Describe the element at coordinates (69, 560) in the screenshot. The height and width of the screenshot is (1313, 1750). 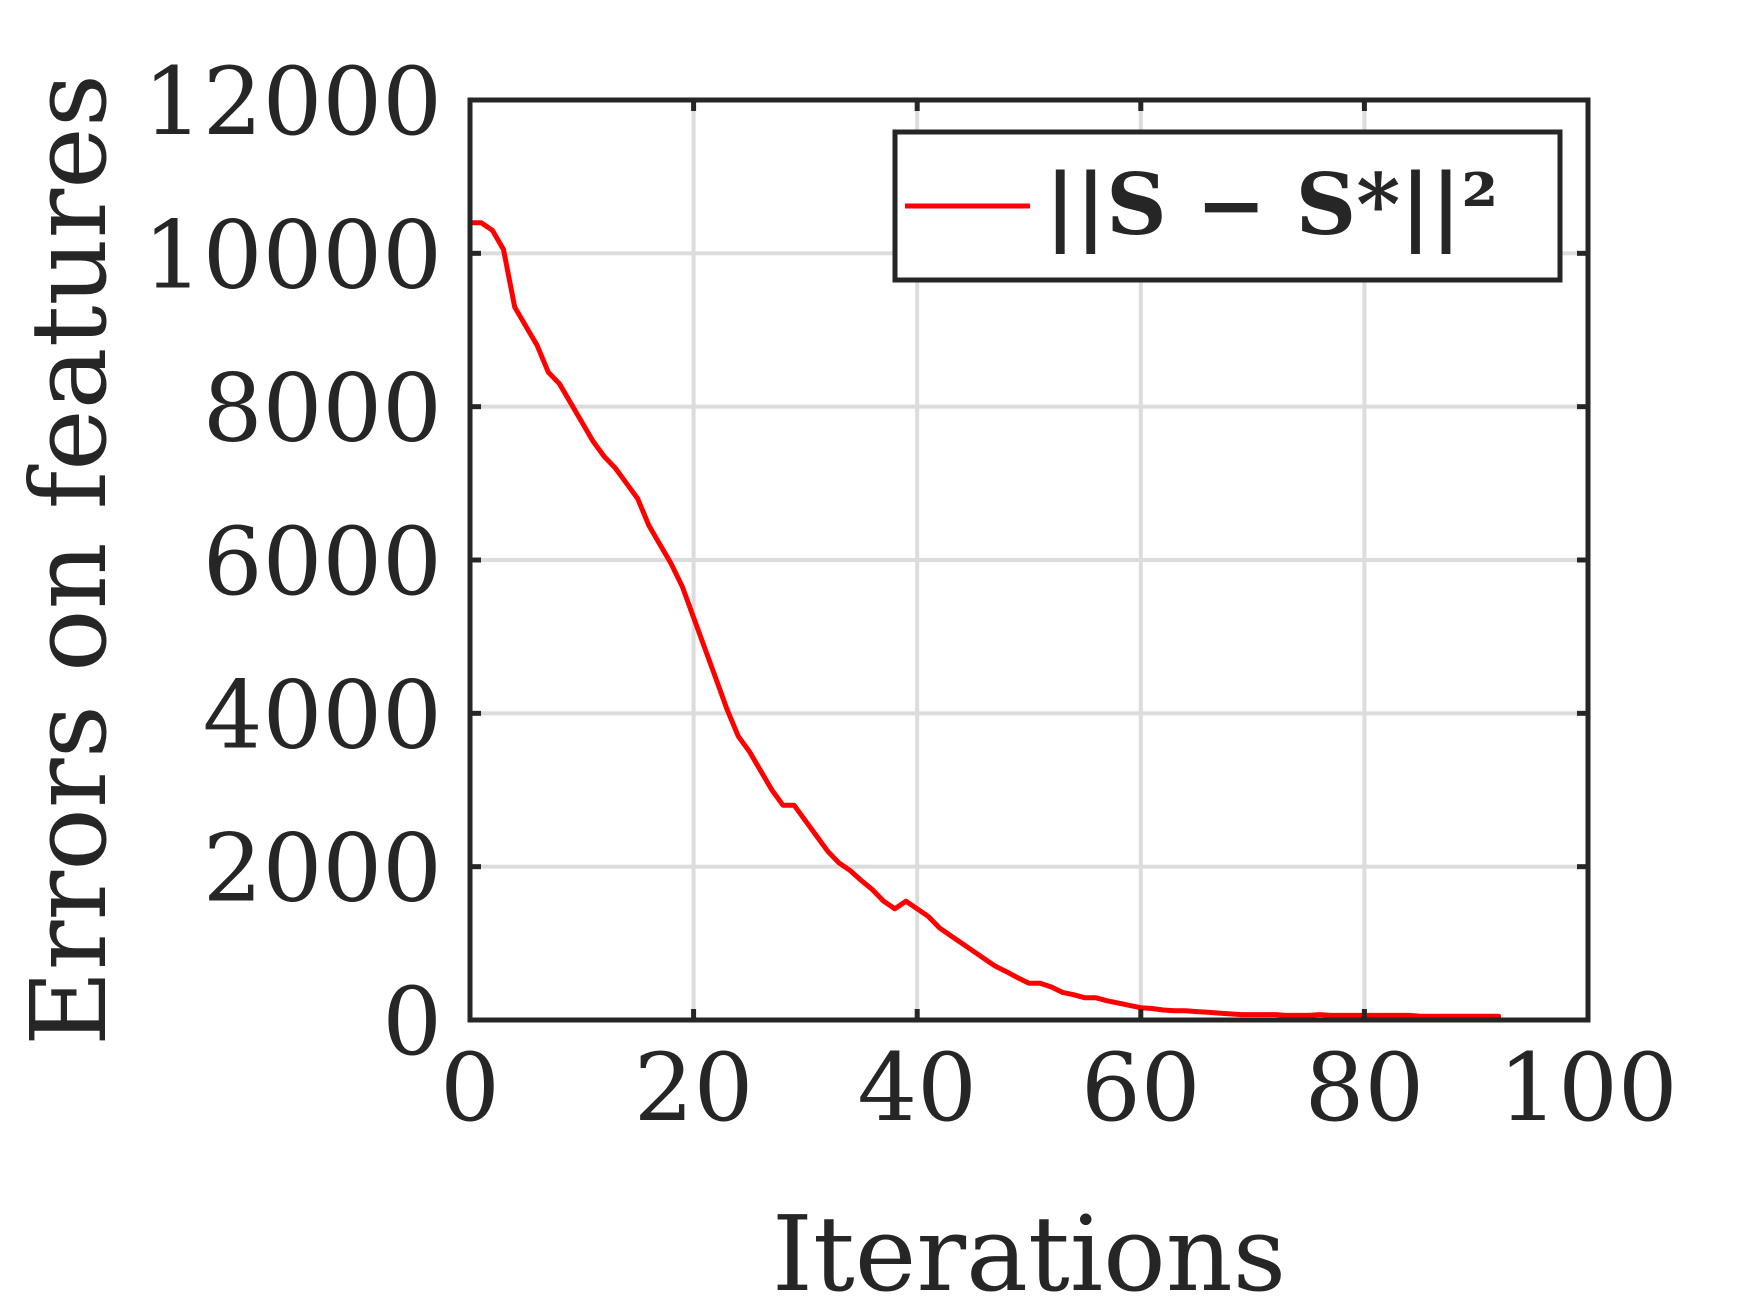
I see `y-axis-label: Errors on features` at that location.